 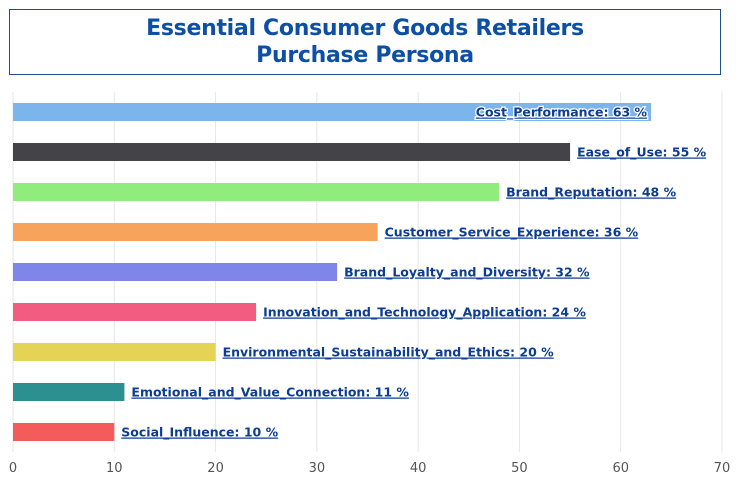 What do you see at coordinates (369, 468) in the screenshot?
I see `x-axis-ticks: 0 10 20 30 40 50 60 70` at bounding box center [369, 468].